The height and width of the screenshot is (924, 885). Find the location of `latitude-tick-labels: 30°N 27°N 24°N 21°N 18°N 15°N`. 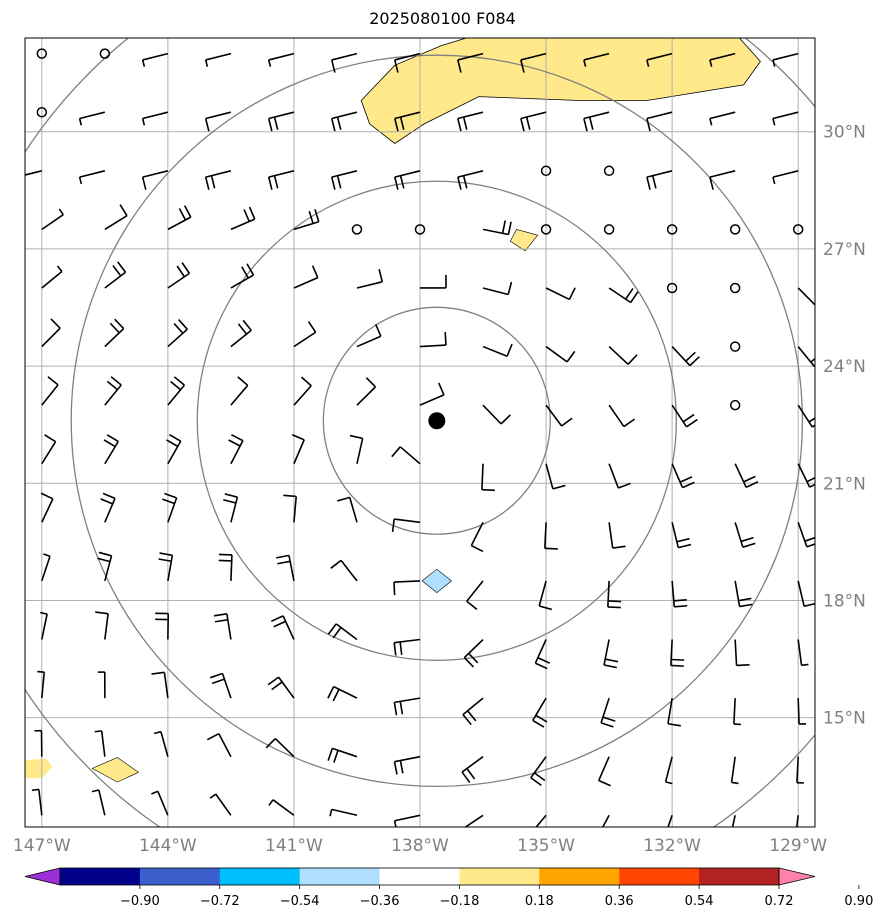

latitude-tick-labels: 30°N 27°N 24°N 21°N 18°N 15°N is located at coordinates (844, 426).